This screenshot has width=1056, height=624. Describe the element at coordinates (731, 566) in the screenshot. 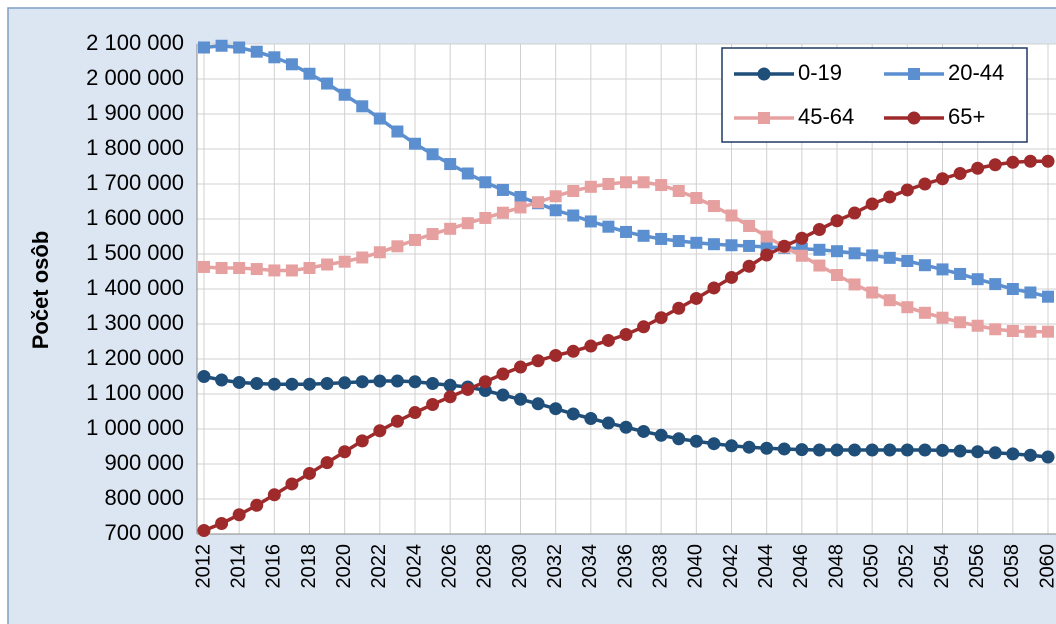

I see `x-tick-label: 2042` at that location.